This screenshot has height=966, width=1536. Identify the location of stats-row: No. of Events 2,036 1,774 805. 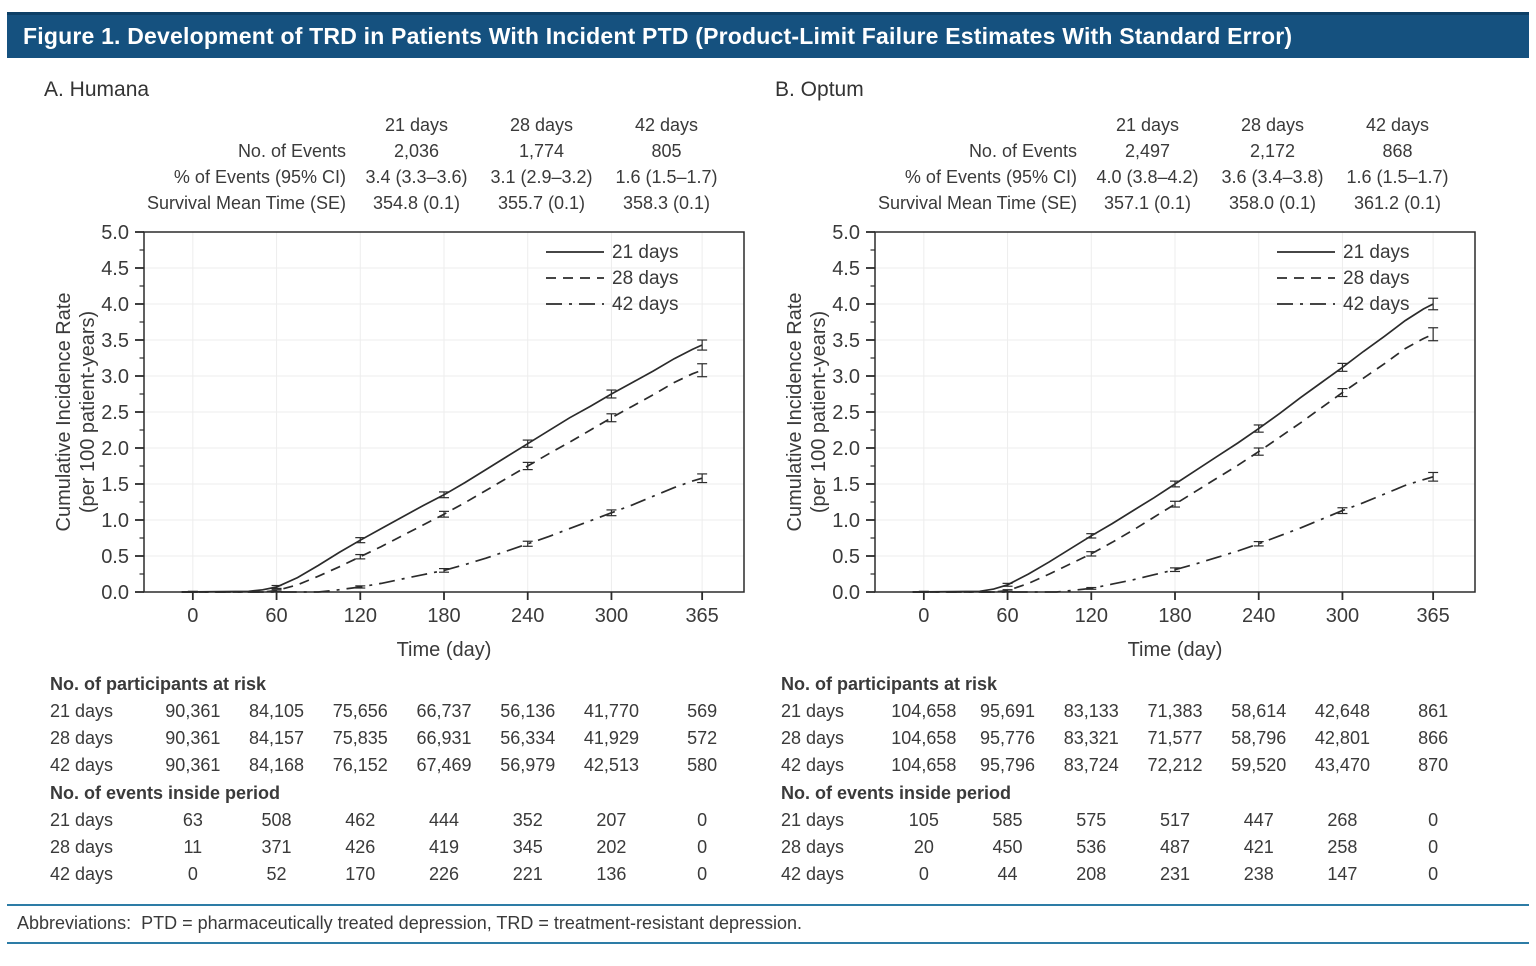
(423, 151).